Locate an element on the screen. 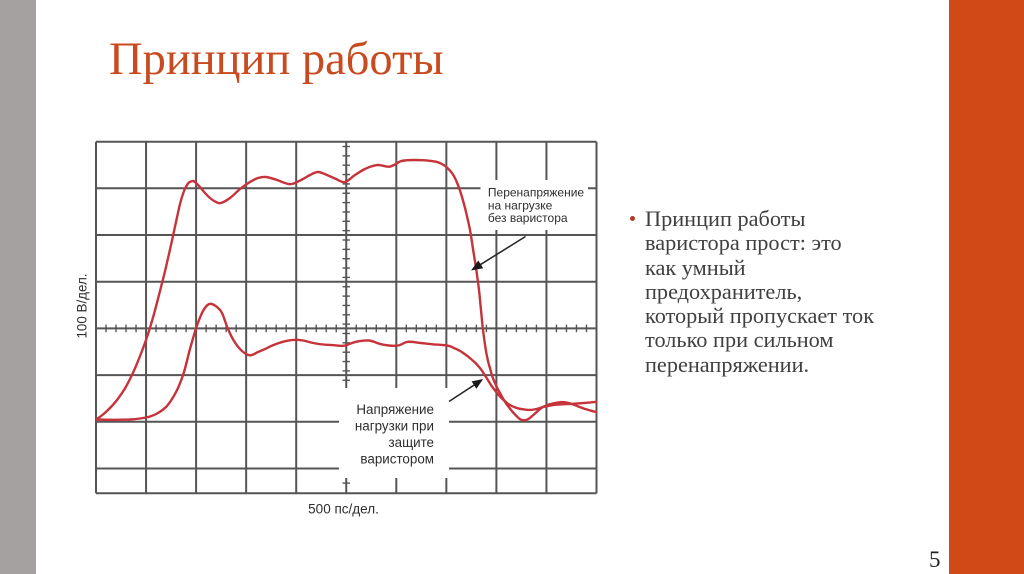 The width and height of the screenshot is (1024, 574). svg-text: защите is located at coordinates (411, 442).